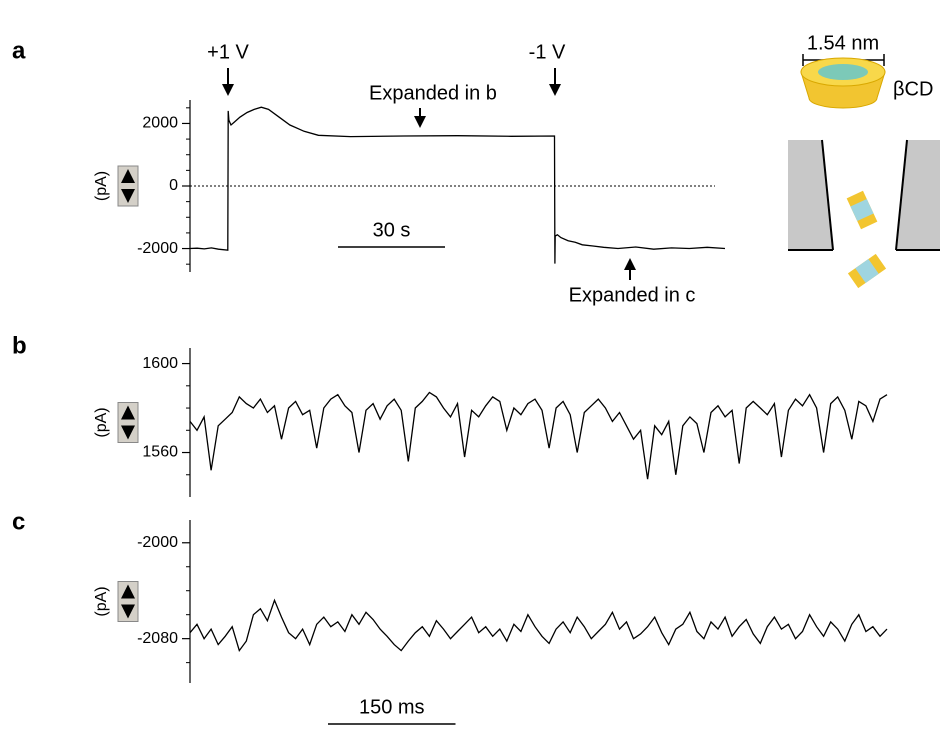  Describe the element at coordinates (864, 160) in the screenshot. I see `cyclodextrin-diagram: 1.54 nm βCD` at that location.